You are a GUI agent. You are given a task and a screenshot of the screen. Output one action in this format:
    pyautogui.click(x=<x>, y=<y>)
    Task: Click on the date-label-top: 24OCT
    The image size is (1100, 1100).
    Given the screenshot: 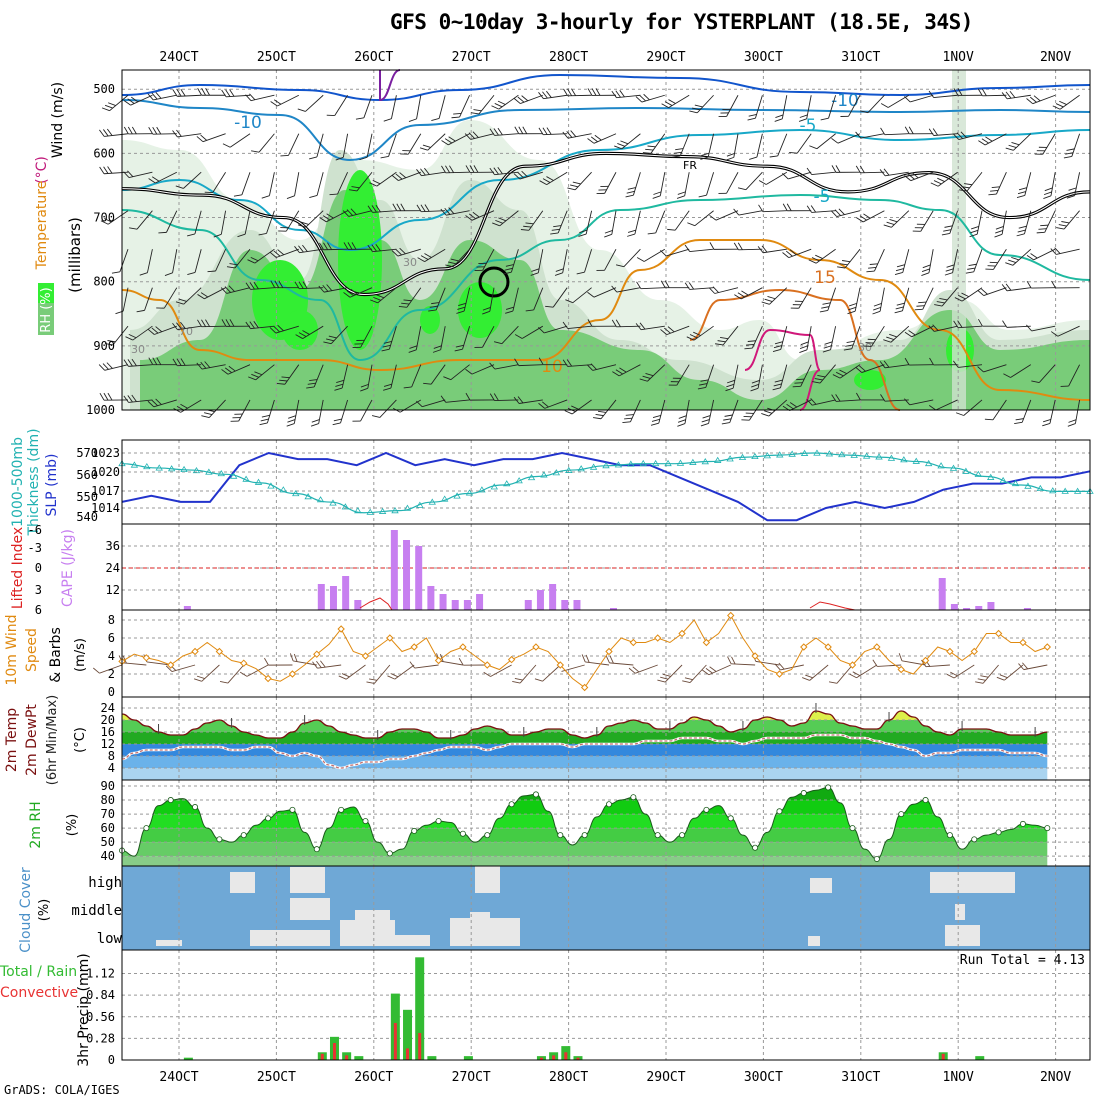 What is the action you would take?
    pyautogui.click(x=178, y=57)
    